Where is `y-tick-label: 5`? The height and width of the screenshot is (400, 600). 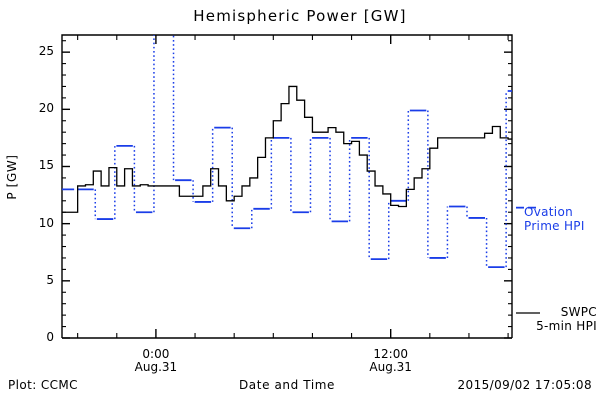 y-tick-label: 5 is located at coordinates (50, 279).